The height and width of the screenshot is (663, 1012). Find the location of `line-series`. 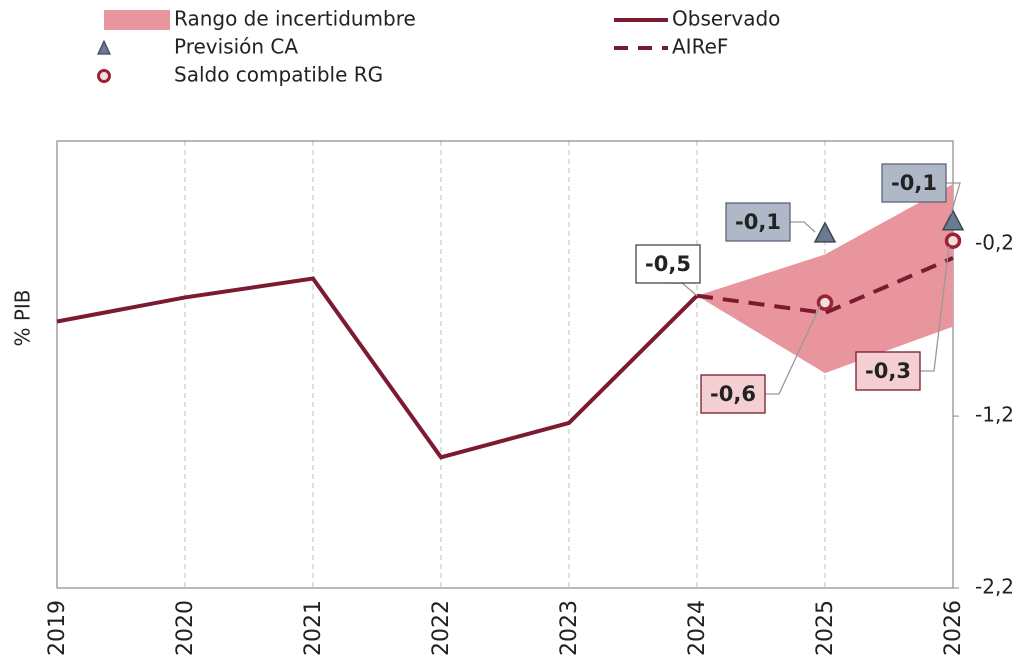

line-series is located at coordinates (825, 285).